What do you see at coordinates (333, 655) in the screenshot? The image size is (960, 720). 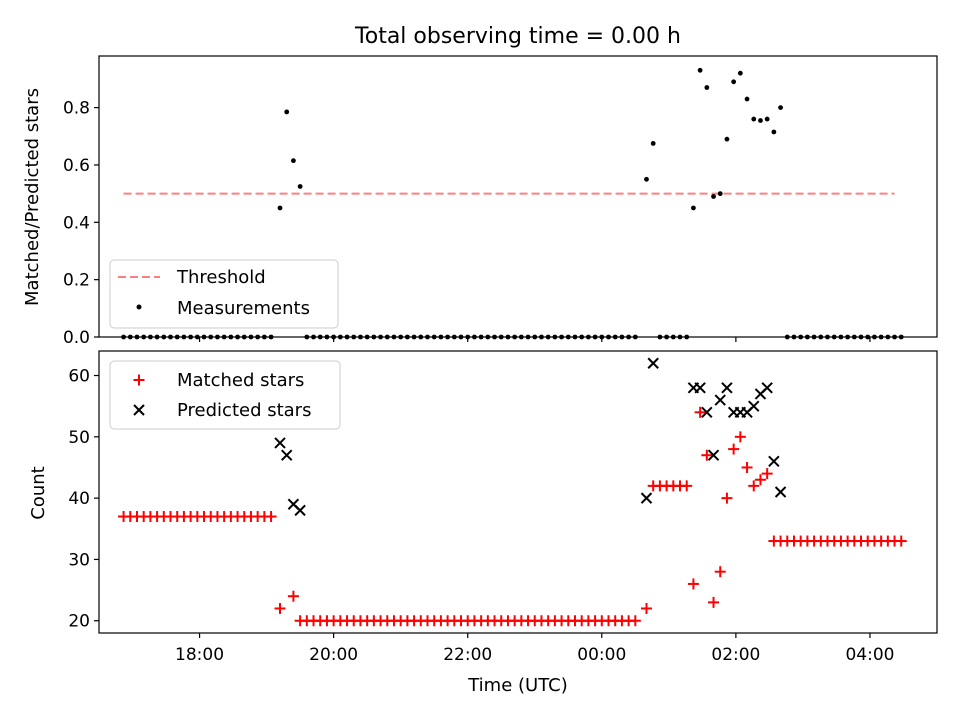 I see `bottom-x-tick-label: 20:00` at bounding box center [333, 655].